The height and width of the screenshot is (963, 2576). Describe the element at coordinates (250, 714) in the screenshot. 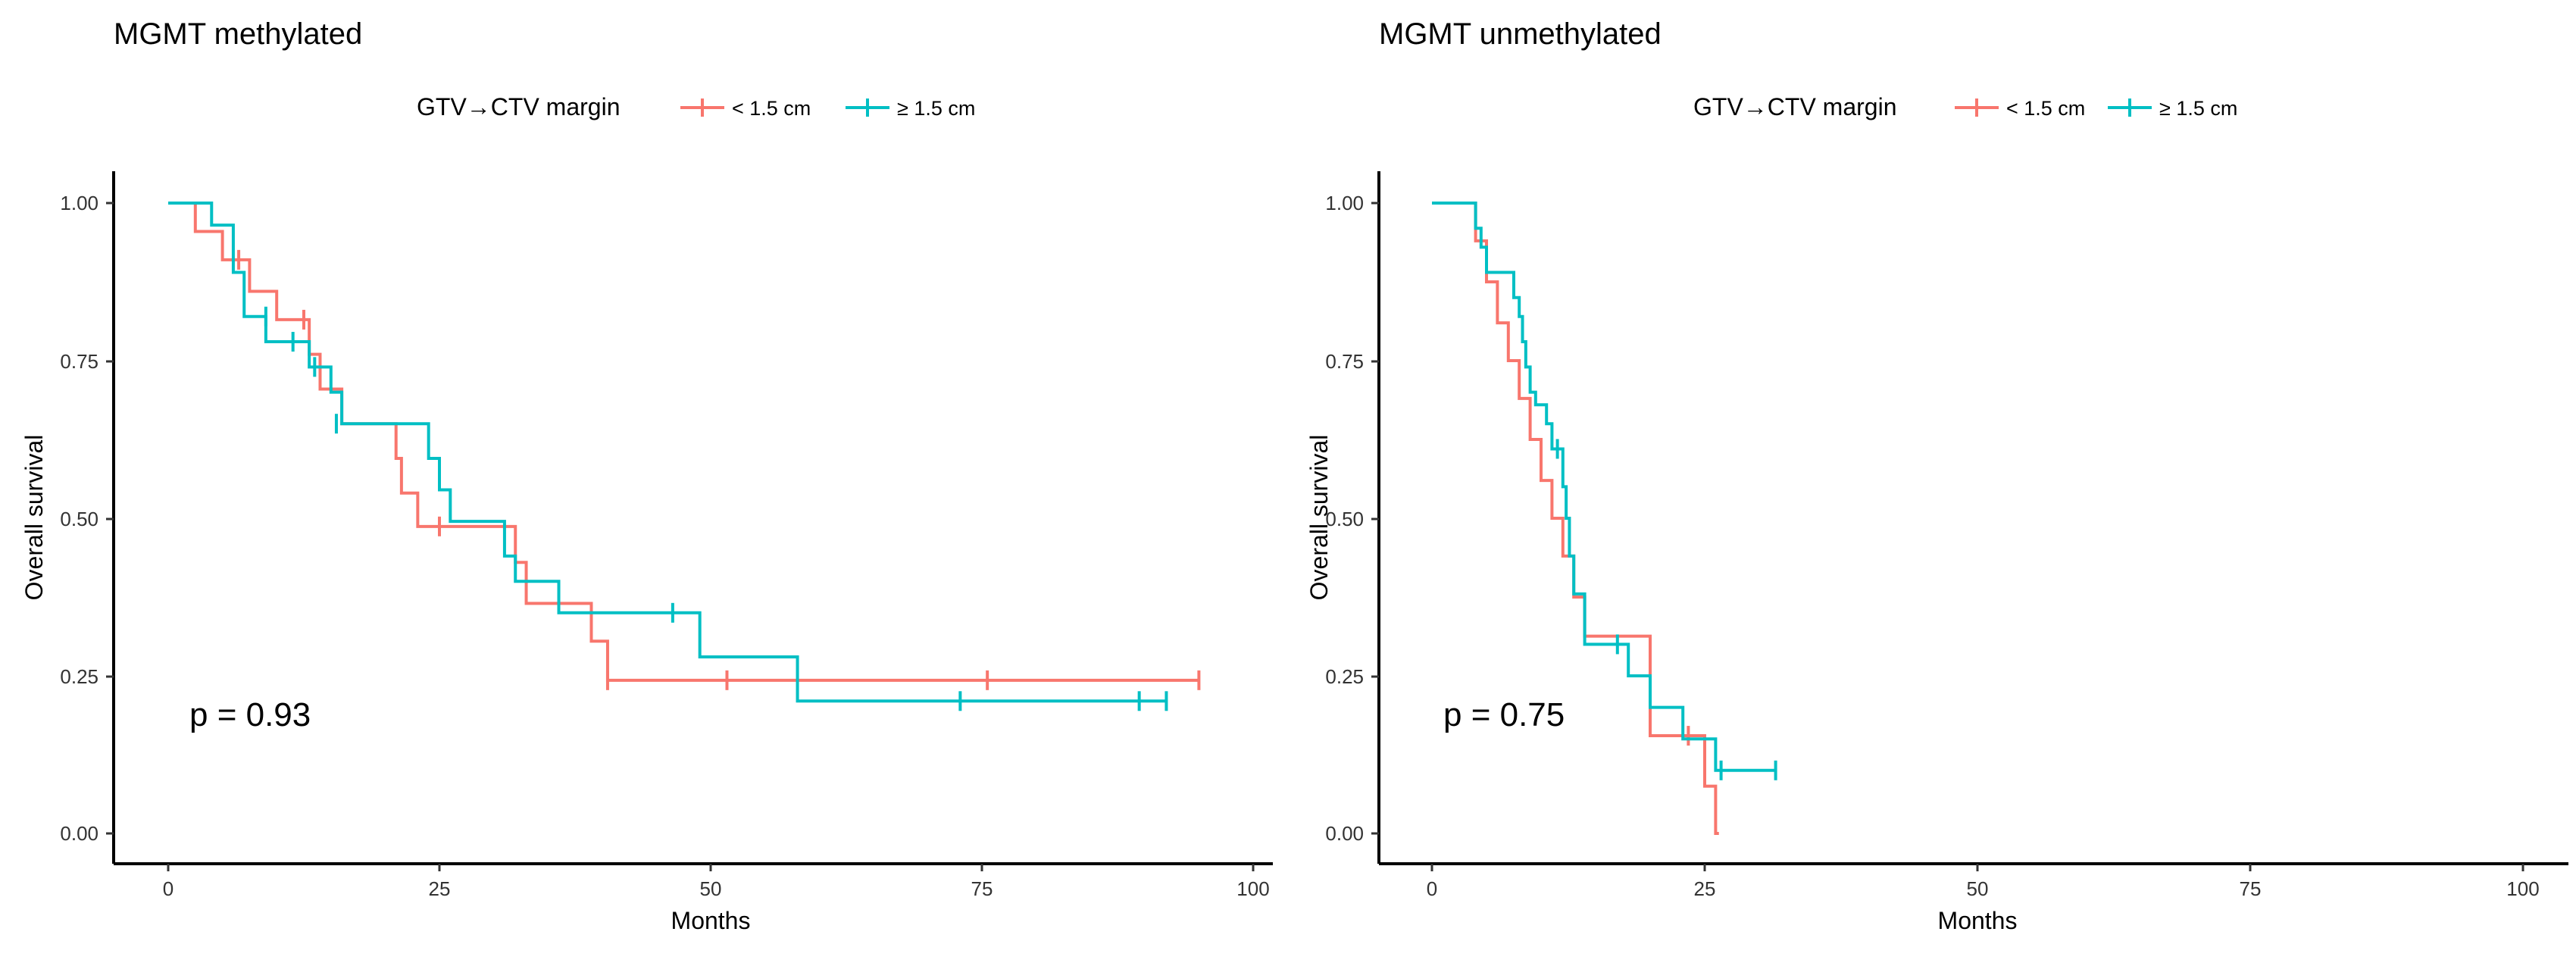

I see `p-value-annotation: p = 0.93` at that location.